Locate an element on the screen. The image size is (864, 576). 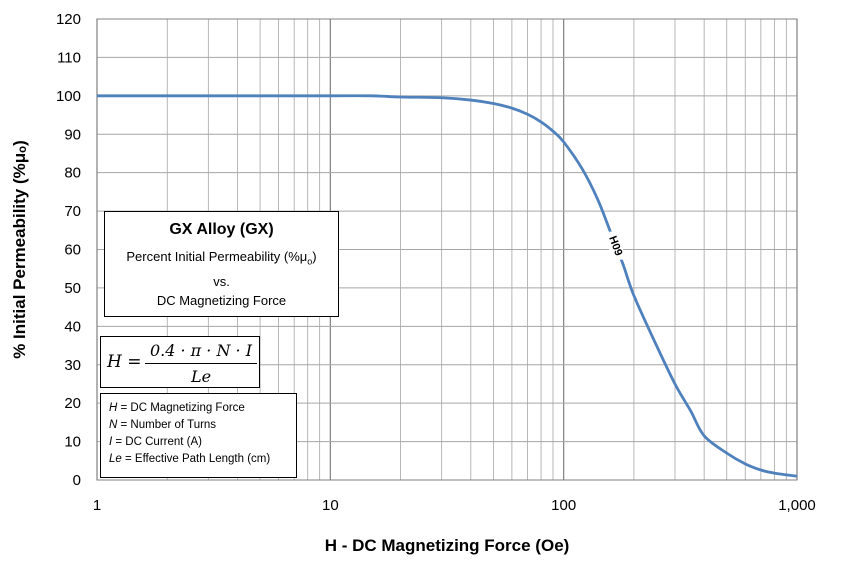
y-tick-label: 10 is located at coordinates (72, 442).